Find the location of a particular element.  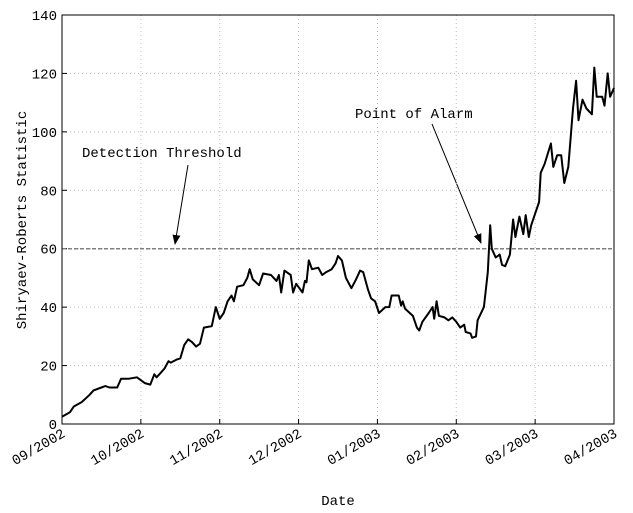

x-tick-label: 10/2002 is located at coordinates (117, 447).